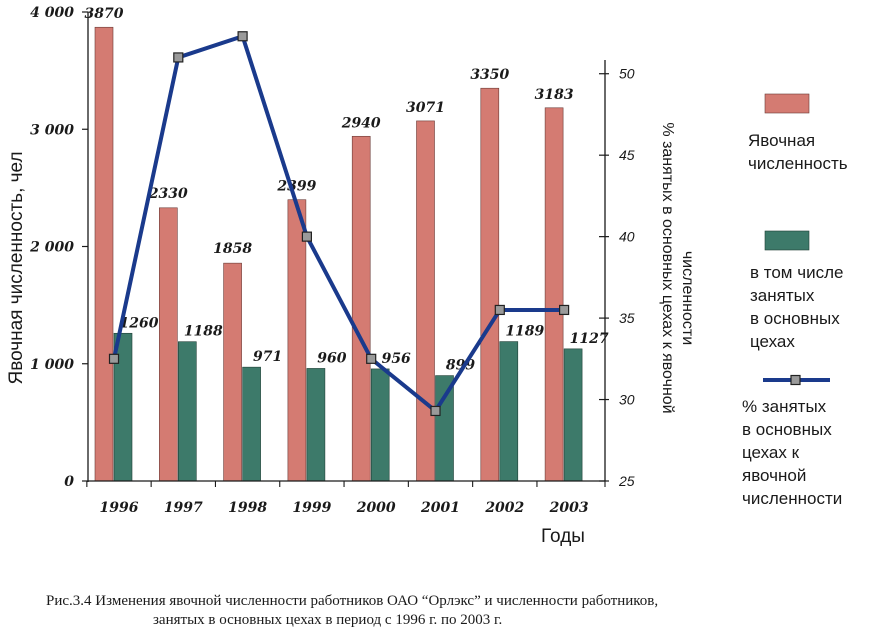 The height and width of the screenshot is (635, 870). Describe the element at coordinates (331, 358) in the screenshot. I see `data-label-main-shops-1999: 960` at that location.